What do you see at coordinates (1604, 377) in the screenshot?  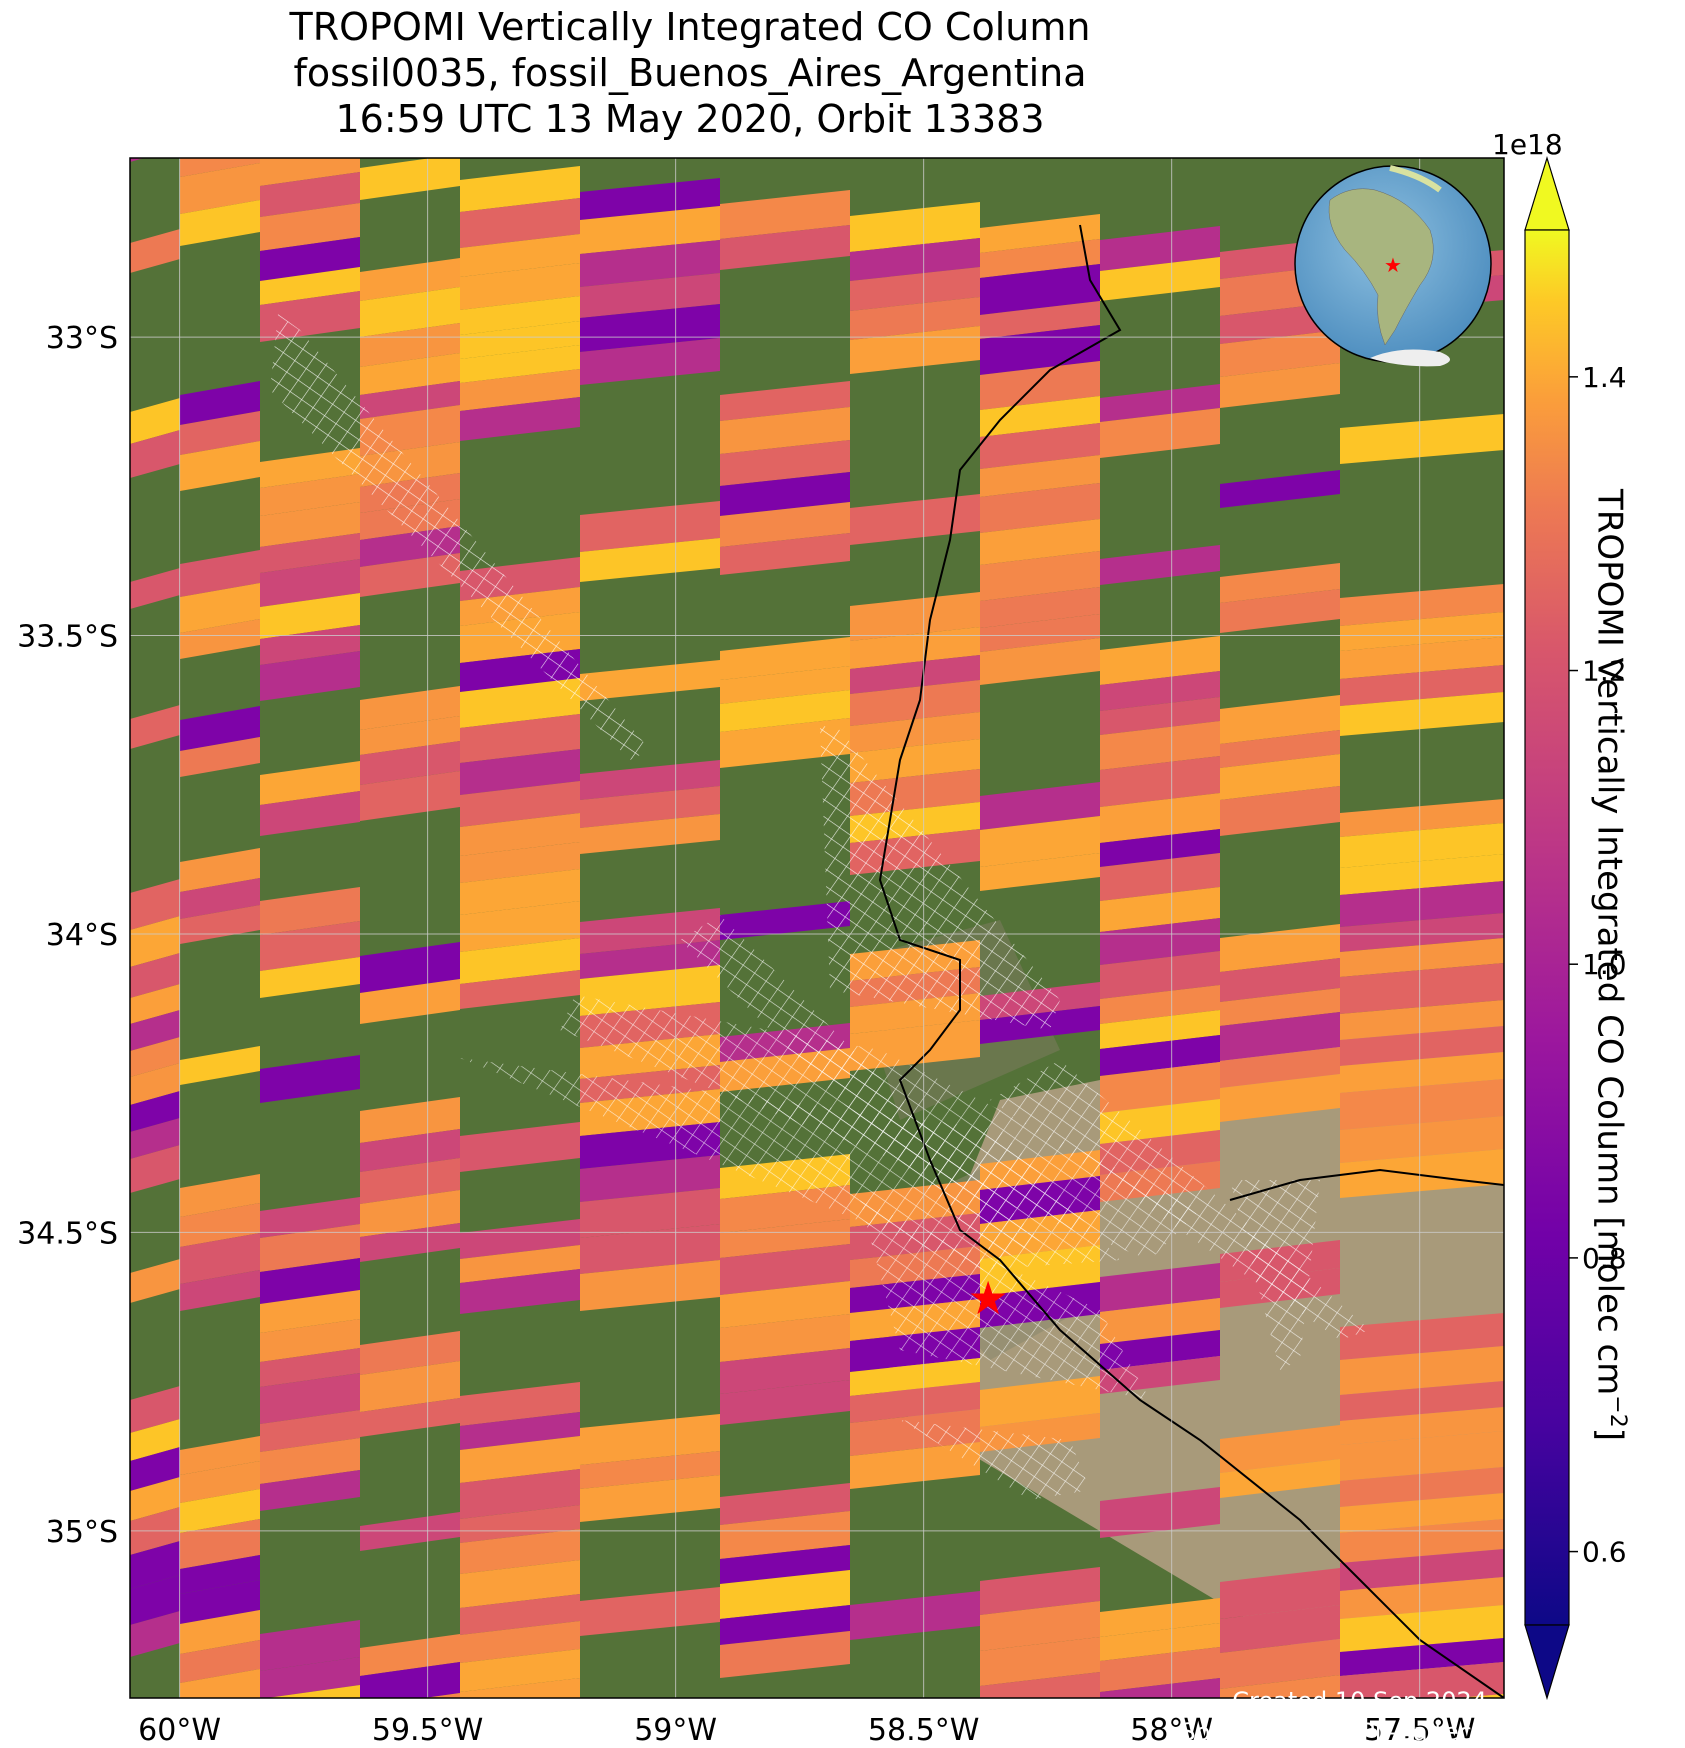 I see `colorbar-tick-label: 1.4` at bounding box center [1604, 377].